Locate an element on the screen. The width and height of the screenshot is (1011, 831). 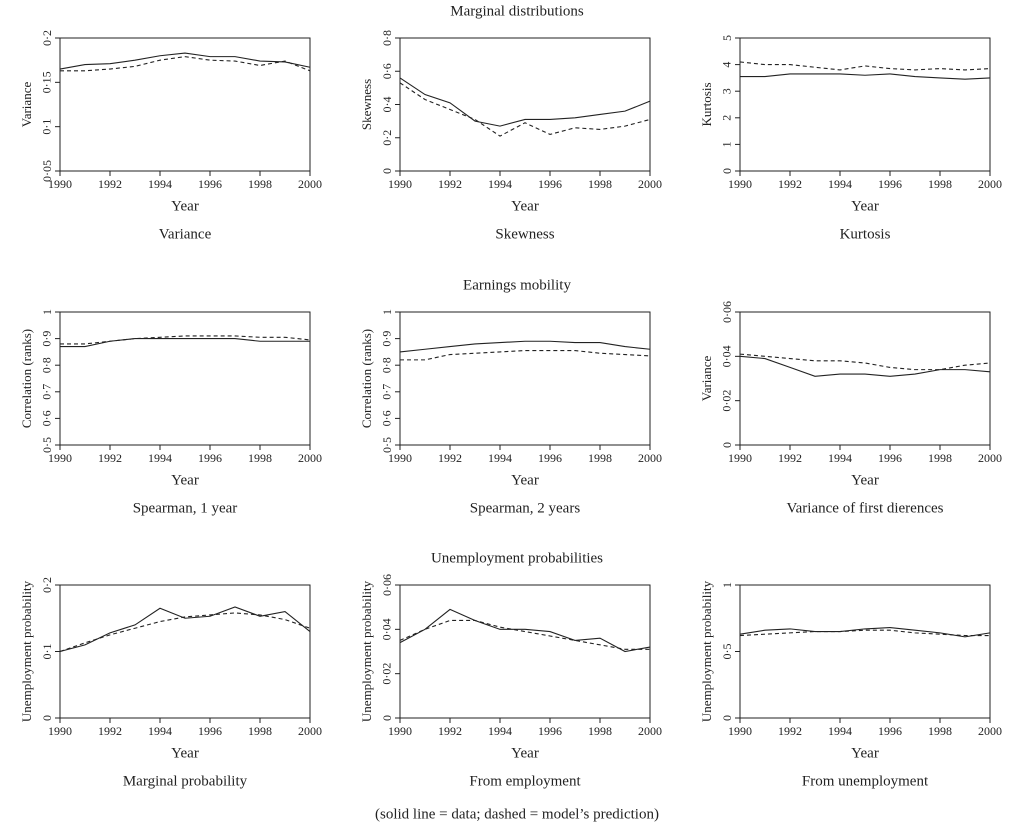
y-tick-label: 0·1 is located at coordinates (47, 652).